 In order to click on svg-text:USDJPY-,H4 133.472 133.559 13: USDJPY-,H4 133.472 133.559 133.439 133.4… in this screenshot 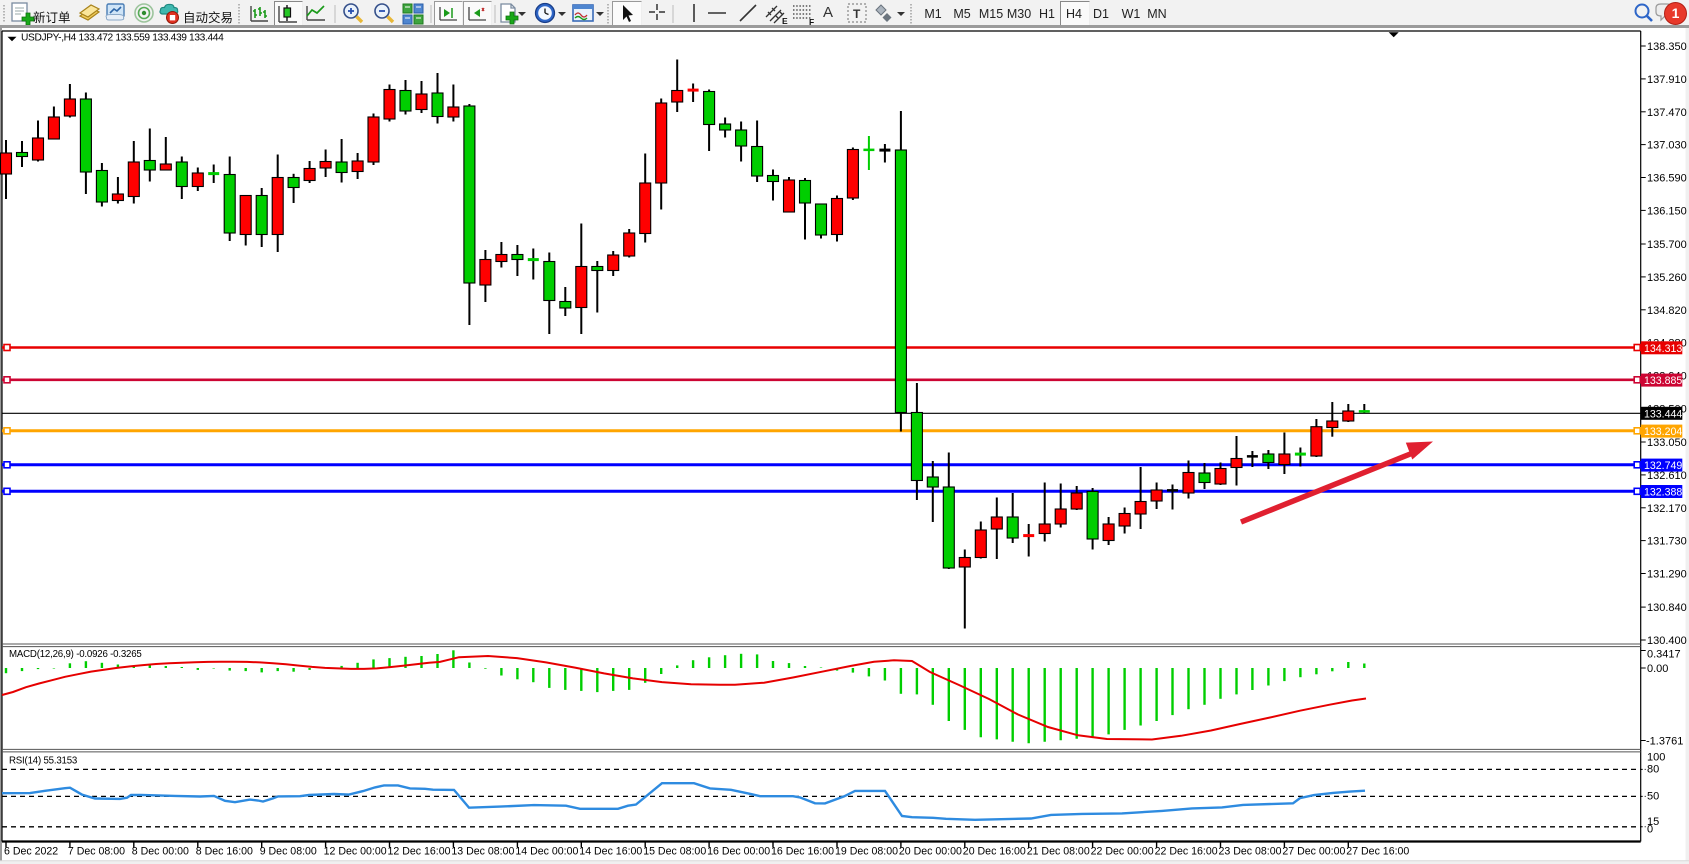, I will do `click(122, 38)`.